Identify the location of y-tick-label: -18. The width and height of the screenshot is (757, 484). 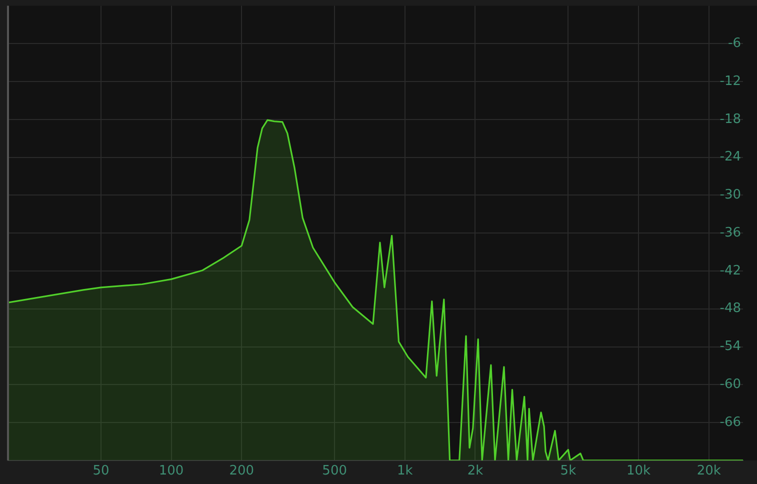
(730, 119).